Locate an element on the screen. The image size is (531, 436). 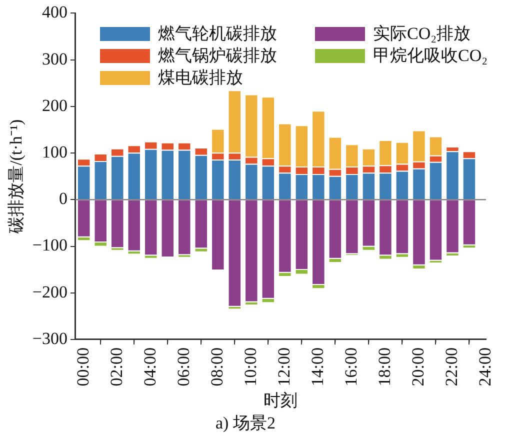
x-tick-label: 10:00 is located at coordinates (250, 366).